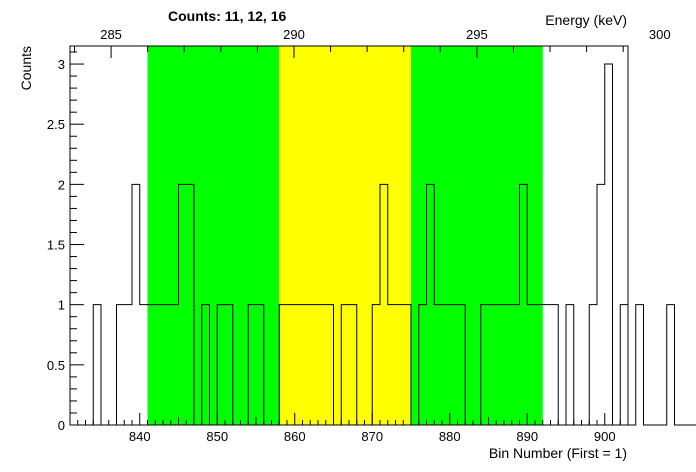  Describe the element at coordinates (477, 34) in the screenshot. I see `energy-tick-label: 295` at that location.